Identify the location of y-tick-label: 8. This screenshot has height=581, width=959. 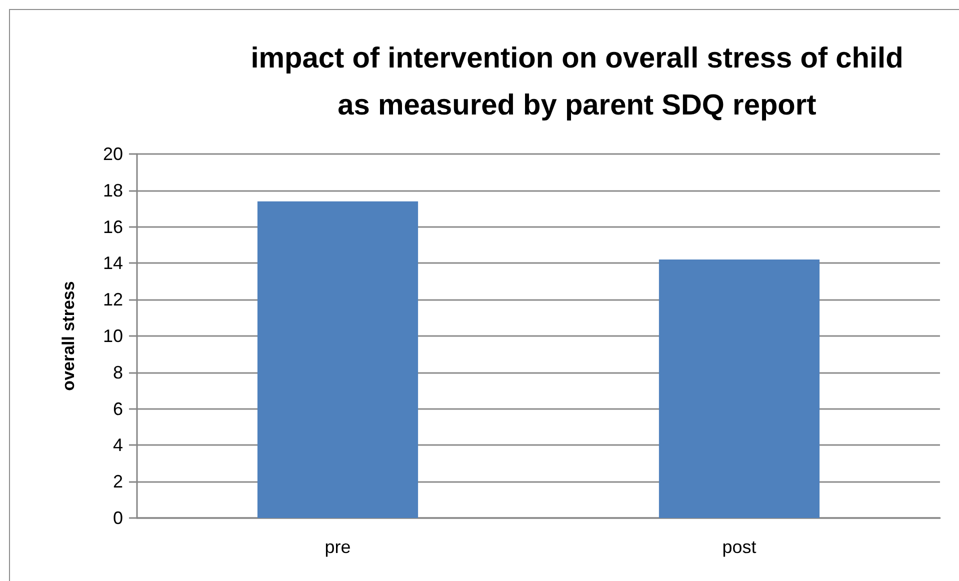
(117, 372).